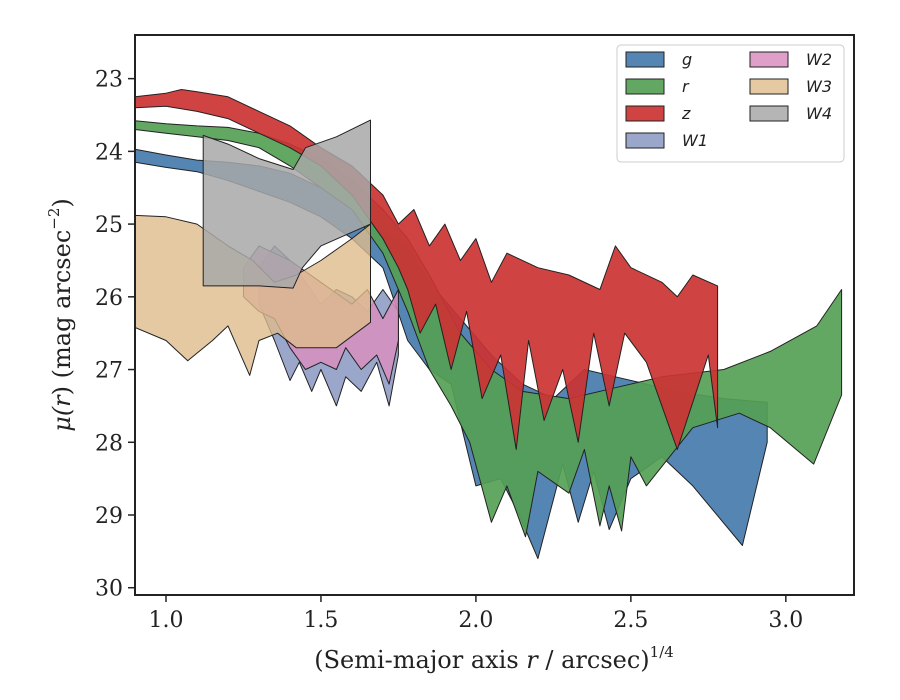 The width and height of the screenshot is (900, 700). Describe the element at coordinates (686, 113) in the screenshot. I see `legend-label-z: z` at that location.